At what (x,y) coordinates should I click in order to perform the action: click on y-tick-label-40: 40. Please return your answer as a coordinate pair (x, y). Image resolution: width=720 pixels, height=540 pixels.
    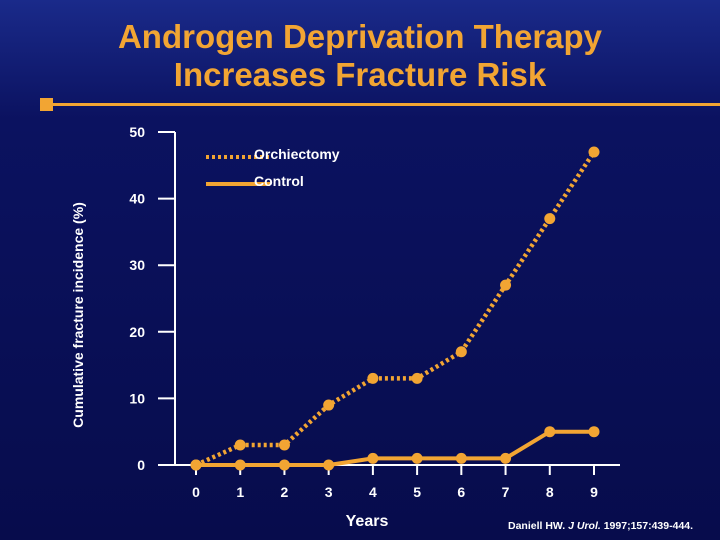
    Looking at the image, I should click on (137, 199).